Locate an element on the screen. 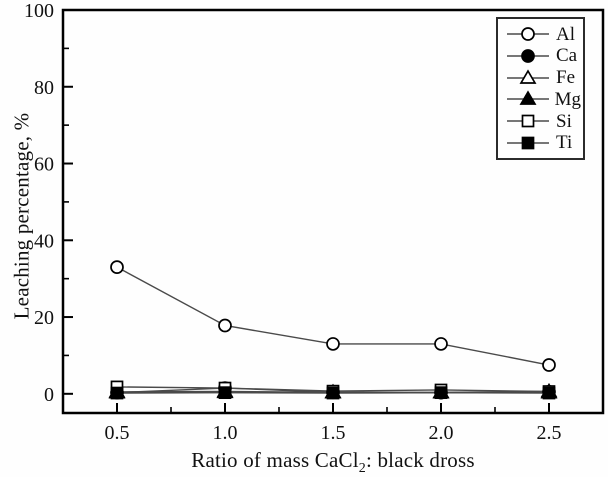  square-filled-icon is located at coordinates (528, 143).